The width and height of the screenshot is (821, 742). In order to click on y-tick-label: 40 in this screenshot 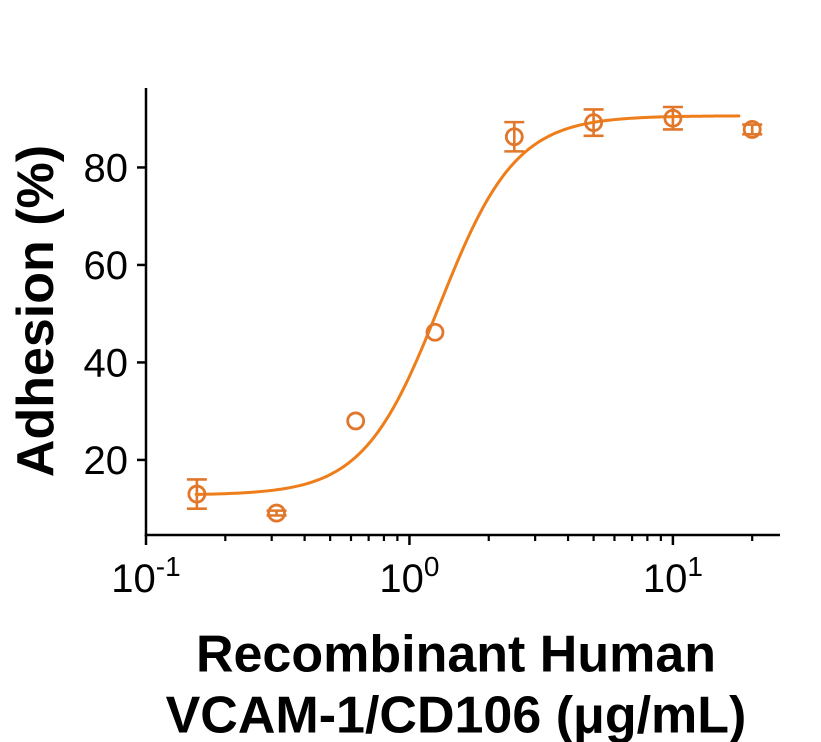, I will do `click(106, 363)`.